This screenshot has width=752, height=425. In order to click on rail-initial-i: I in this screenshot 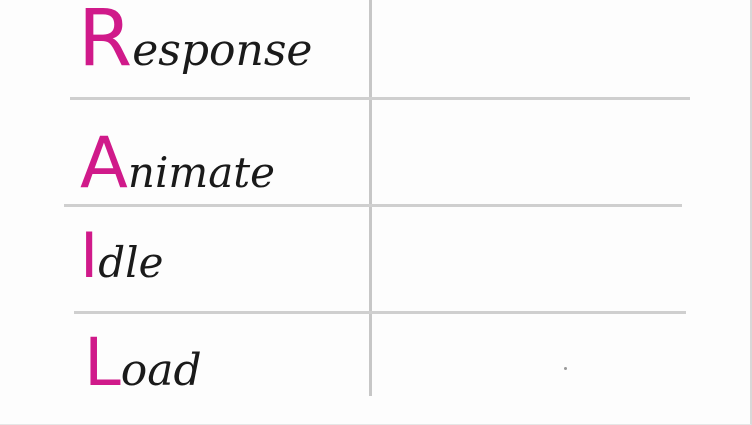, I will do `click(89, 255)`.